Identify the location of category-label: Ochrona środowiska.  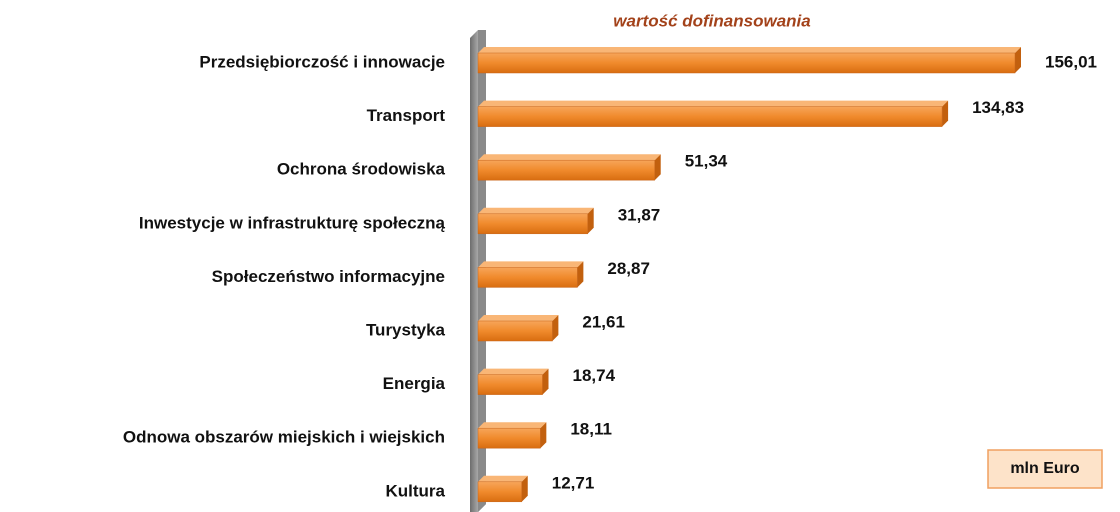
(361, 169).